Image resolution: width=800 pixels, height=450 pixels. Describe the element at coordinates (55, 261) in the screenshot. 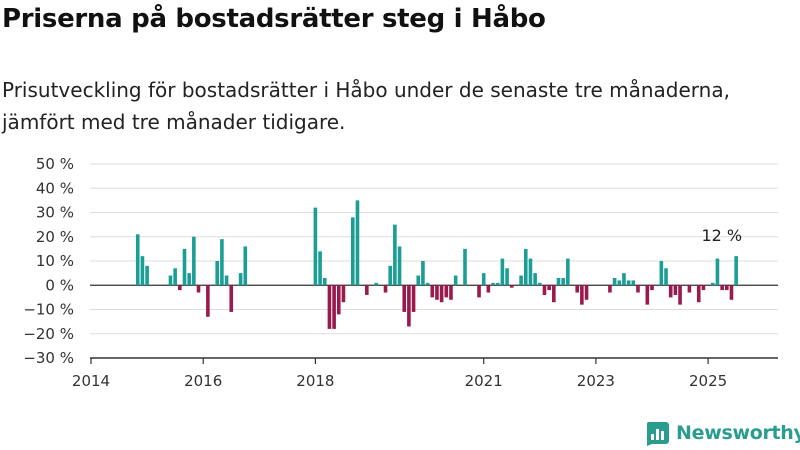

I see `y-tick-label: 10 %` at that location.